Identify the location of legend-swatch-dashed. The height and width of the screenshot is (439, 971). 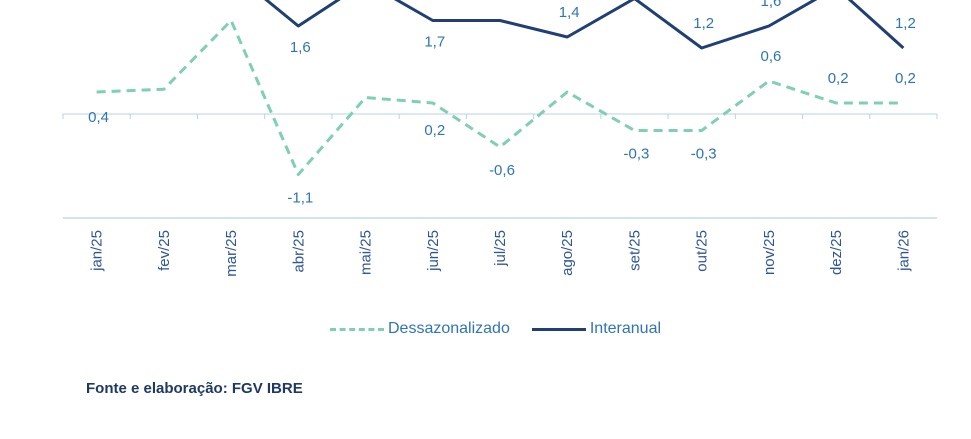
(357, 329).